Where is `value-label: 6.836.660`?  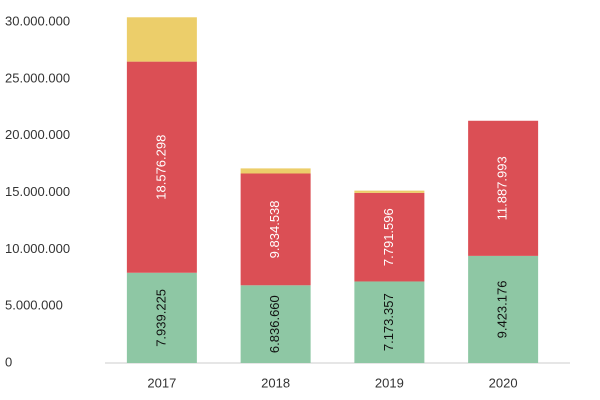 value-label: 6.836.660 is located at coordinates (274, 324).